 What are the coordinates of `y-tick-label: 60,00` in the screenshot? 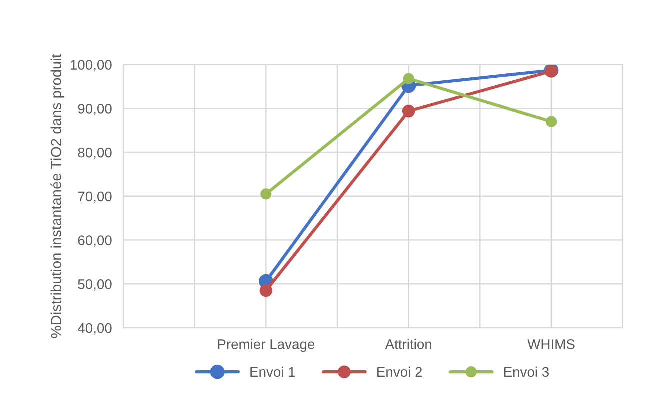 It's located at (95, 242).